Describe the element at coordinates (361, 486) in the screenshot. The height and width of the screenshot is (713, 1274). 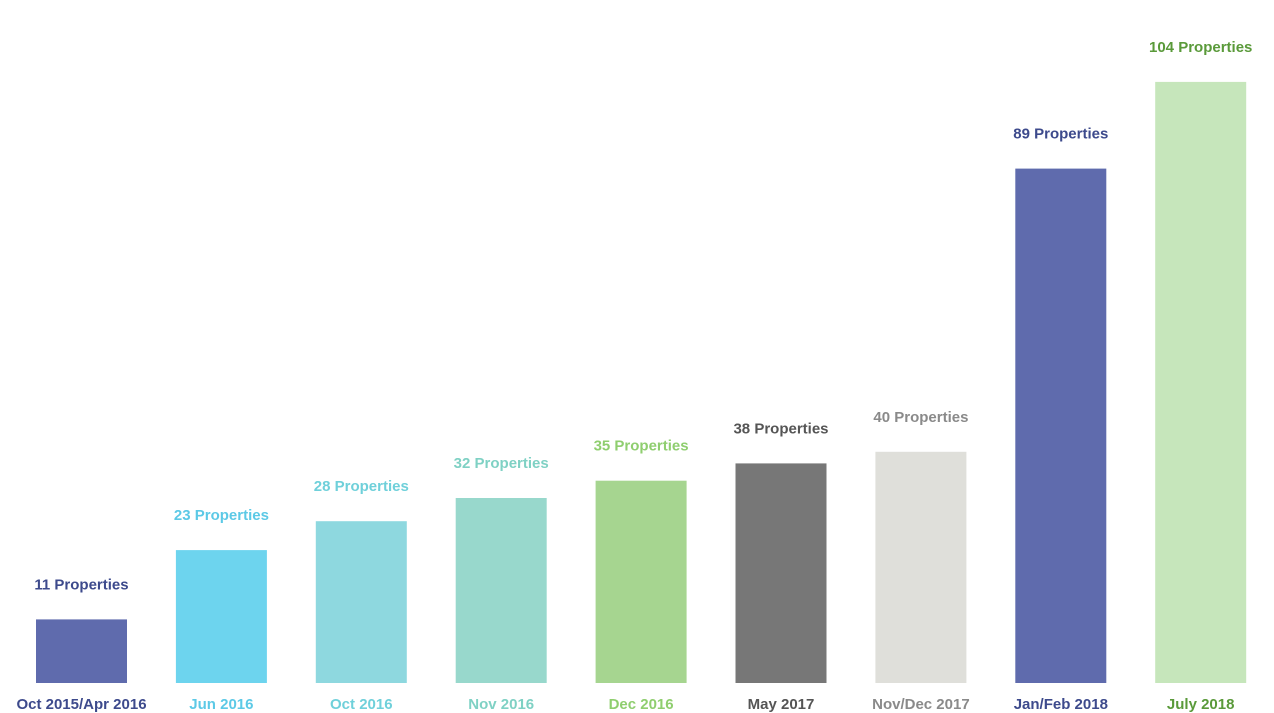
I see `bar-value-label-3: 28 Properties` at that location.